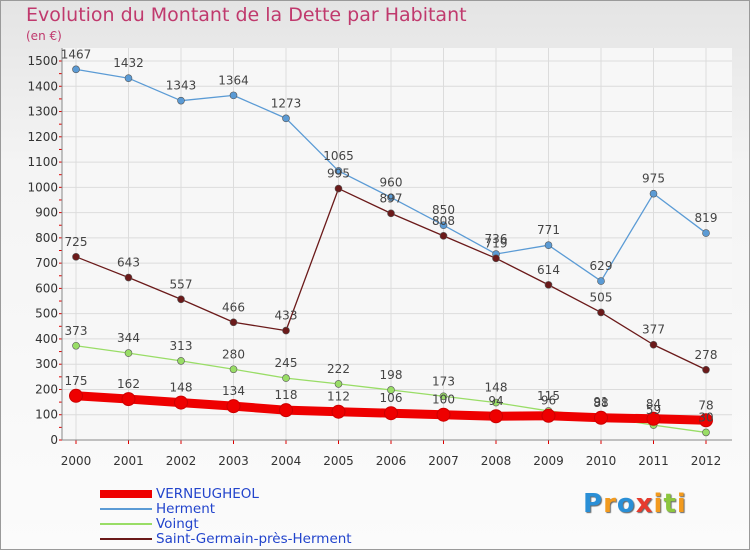 This screenshot has height=550, width=750. What do you see at coordinates (391, 182) in the screenshot?
I see `data-label: 960` at bounding box center [391, 182].